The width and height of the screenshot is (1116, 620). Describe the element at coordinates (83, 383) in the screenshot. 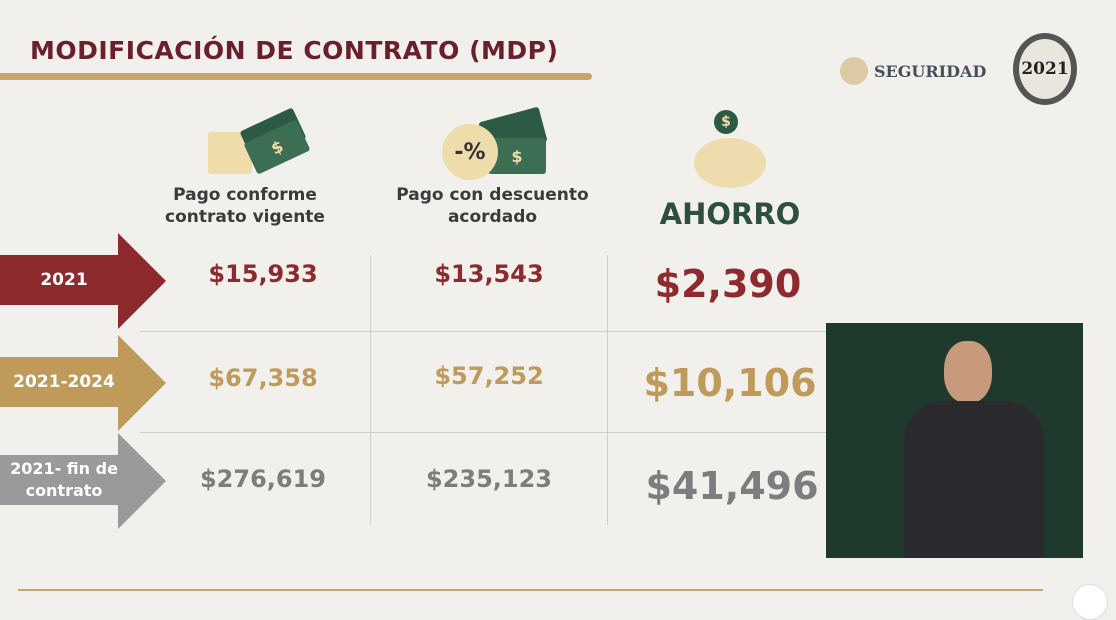

I see `period-arrow-2021-2024: 2021-2024` at that location.